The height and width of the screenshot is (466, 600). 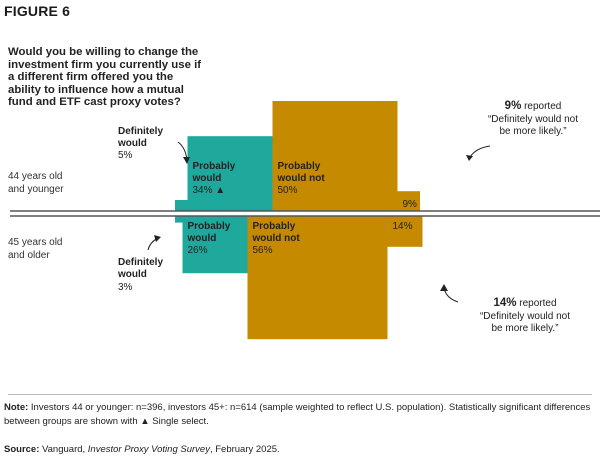 What do you see at coordinates (198, 250) in the screenshot?
I see `value-label-older-probably-would: 26%` at bounding box center [198, 250].